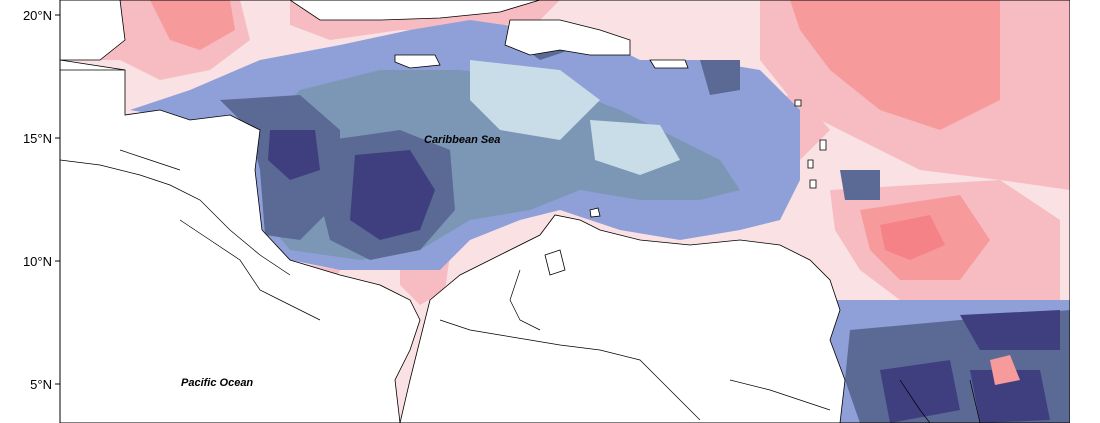 The image size is (1100, 423). Describe the element at coordinates (217, 383) in the screenshot. I see `pacific-ocean-label: Pacific Ocean` at that location.